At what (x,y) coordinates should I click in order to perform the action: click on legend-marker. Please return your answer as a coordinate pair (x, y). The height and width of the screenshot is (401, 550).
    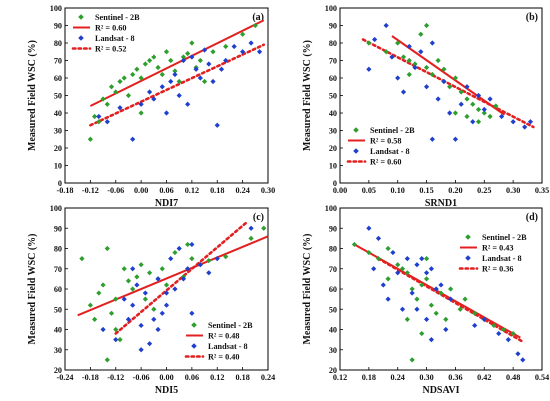
    Looking at the image, I should click on (468, 237).